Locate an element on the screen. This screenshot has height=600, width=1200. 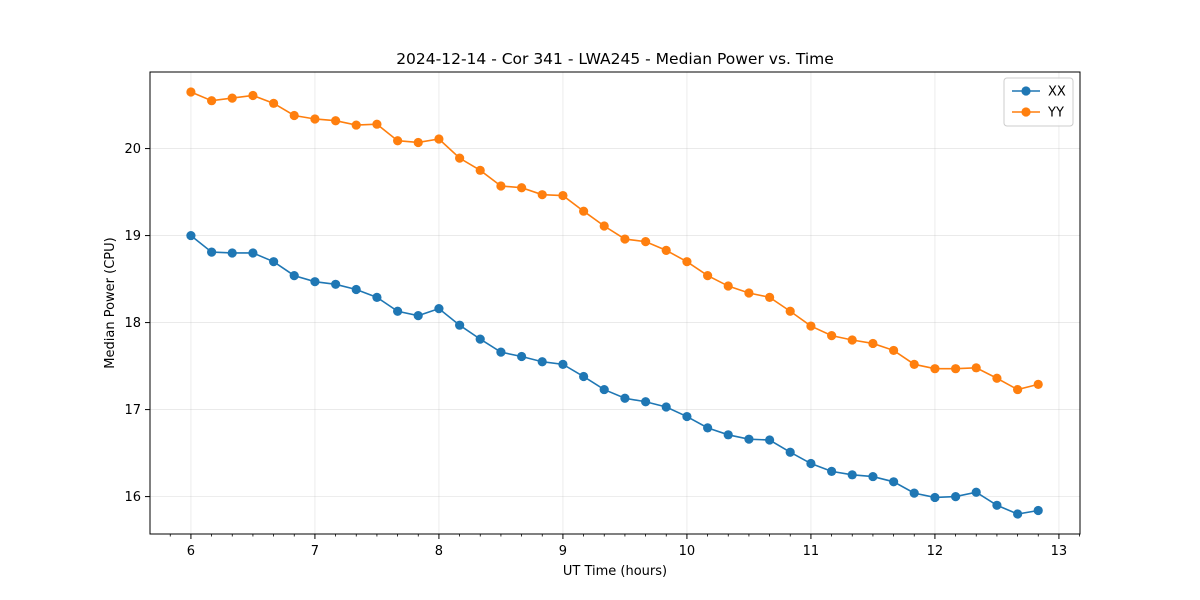
x-tick-label: 12 is located at coordinates (935, 551).